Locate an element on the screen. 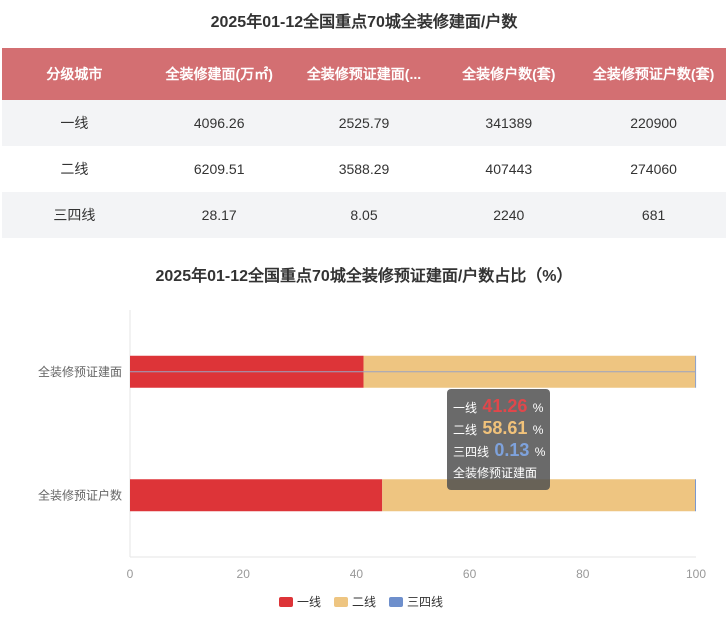 The width and height of the screenshot is (728, 629). tooltip-row: 三四线 0.13 % is located at coordinates (499, 450).